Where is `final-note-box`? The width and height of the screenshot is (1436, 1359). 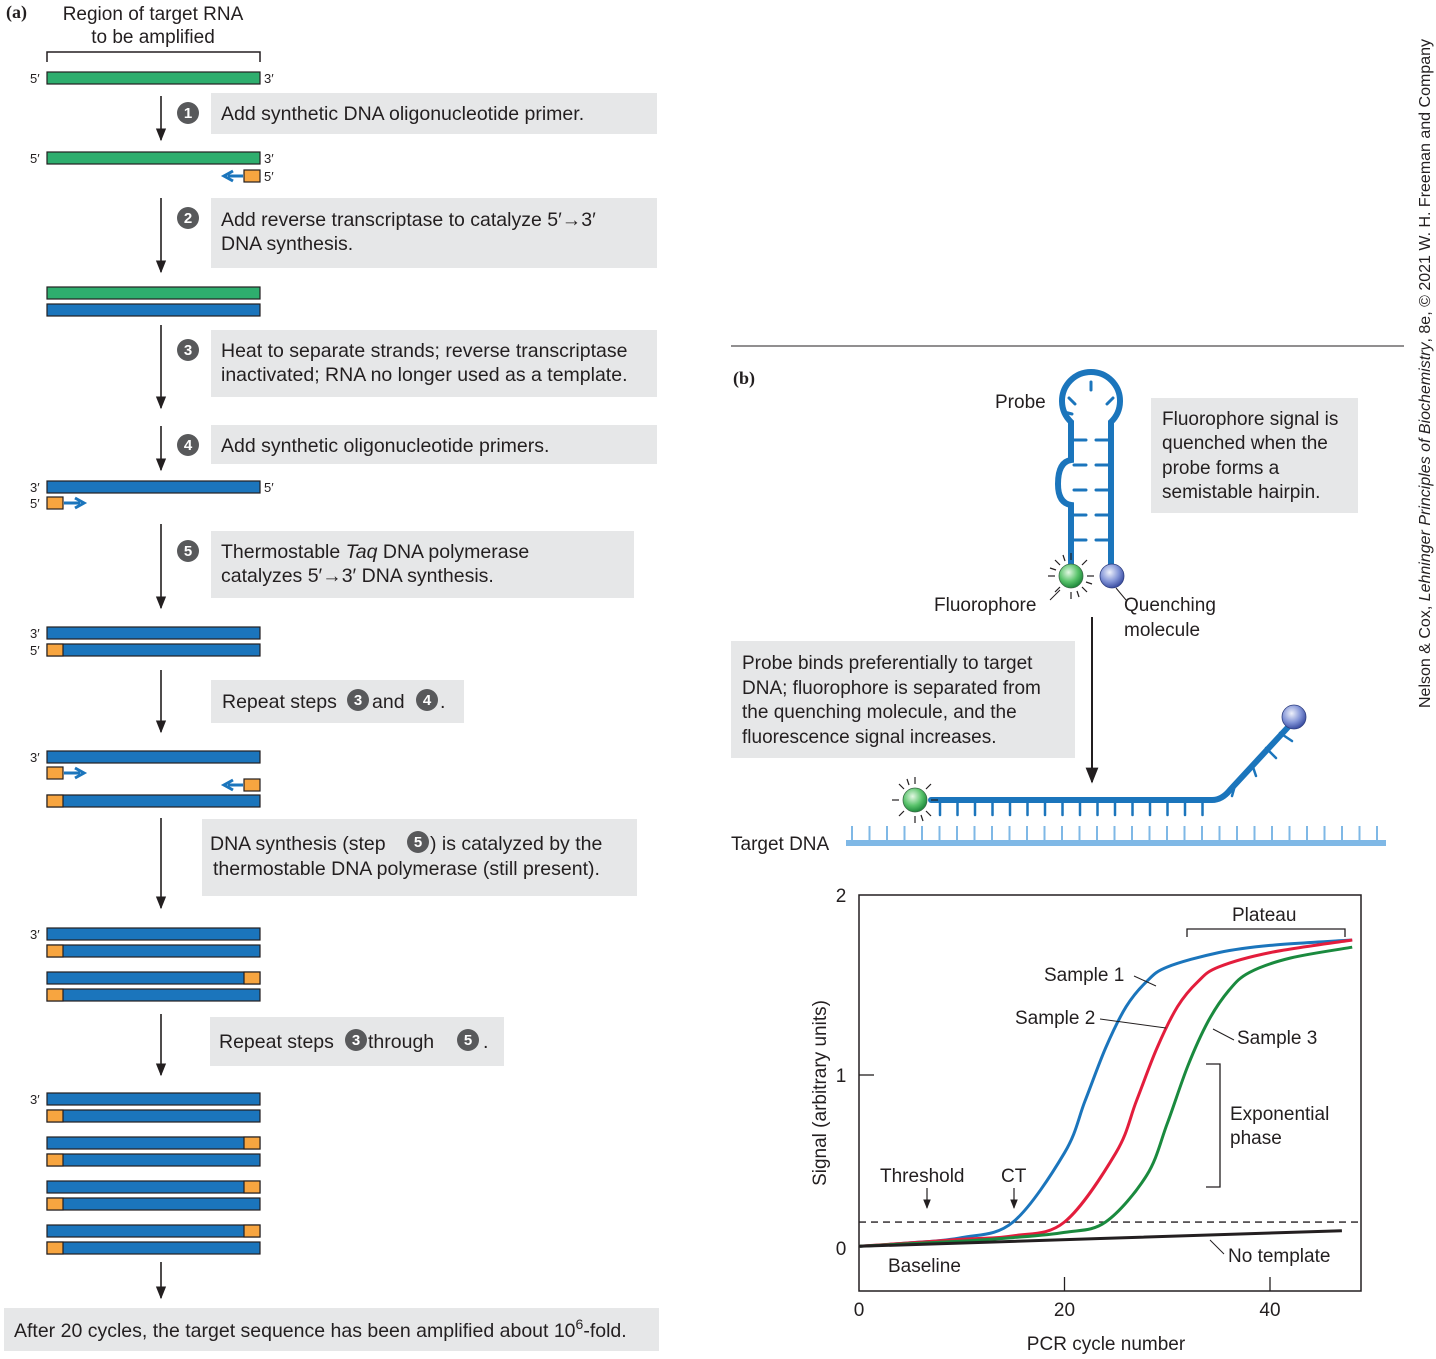
final-note-box is located at coordinates (331, 1329).